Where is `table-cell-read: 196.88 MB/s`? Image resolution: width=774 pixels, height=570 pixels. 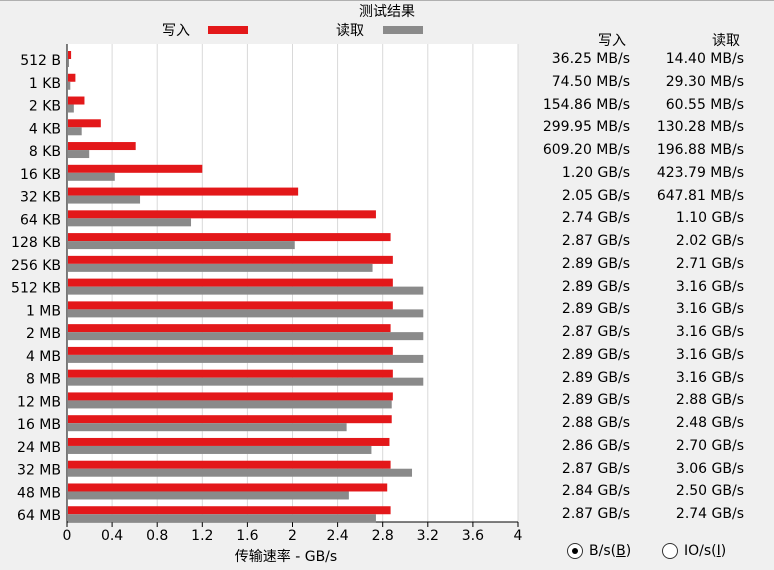
table-cell-read: 196.88 MB/s is located at coordinates (700, 150).